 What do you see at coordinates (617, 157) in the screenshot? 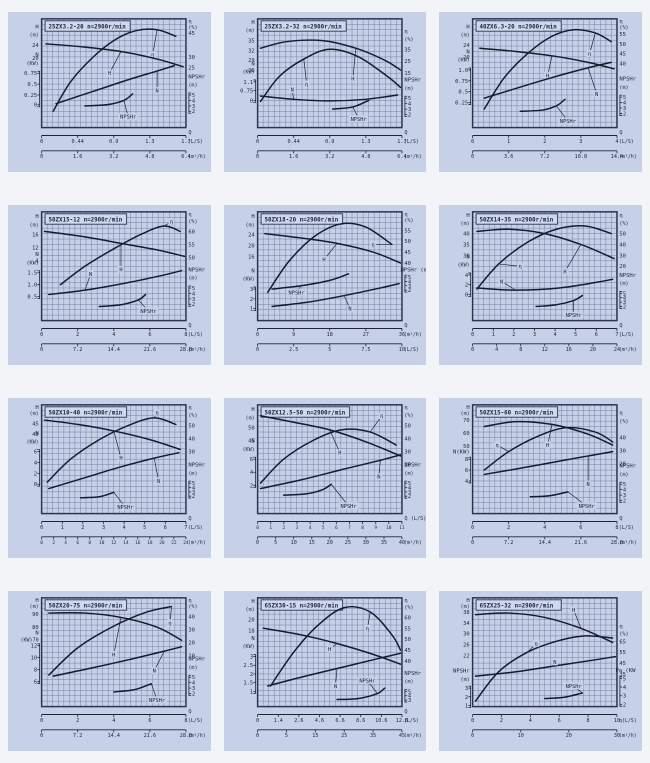
I see `axis-tick-label: 14.4` at bounding box center [617, 157].